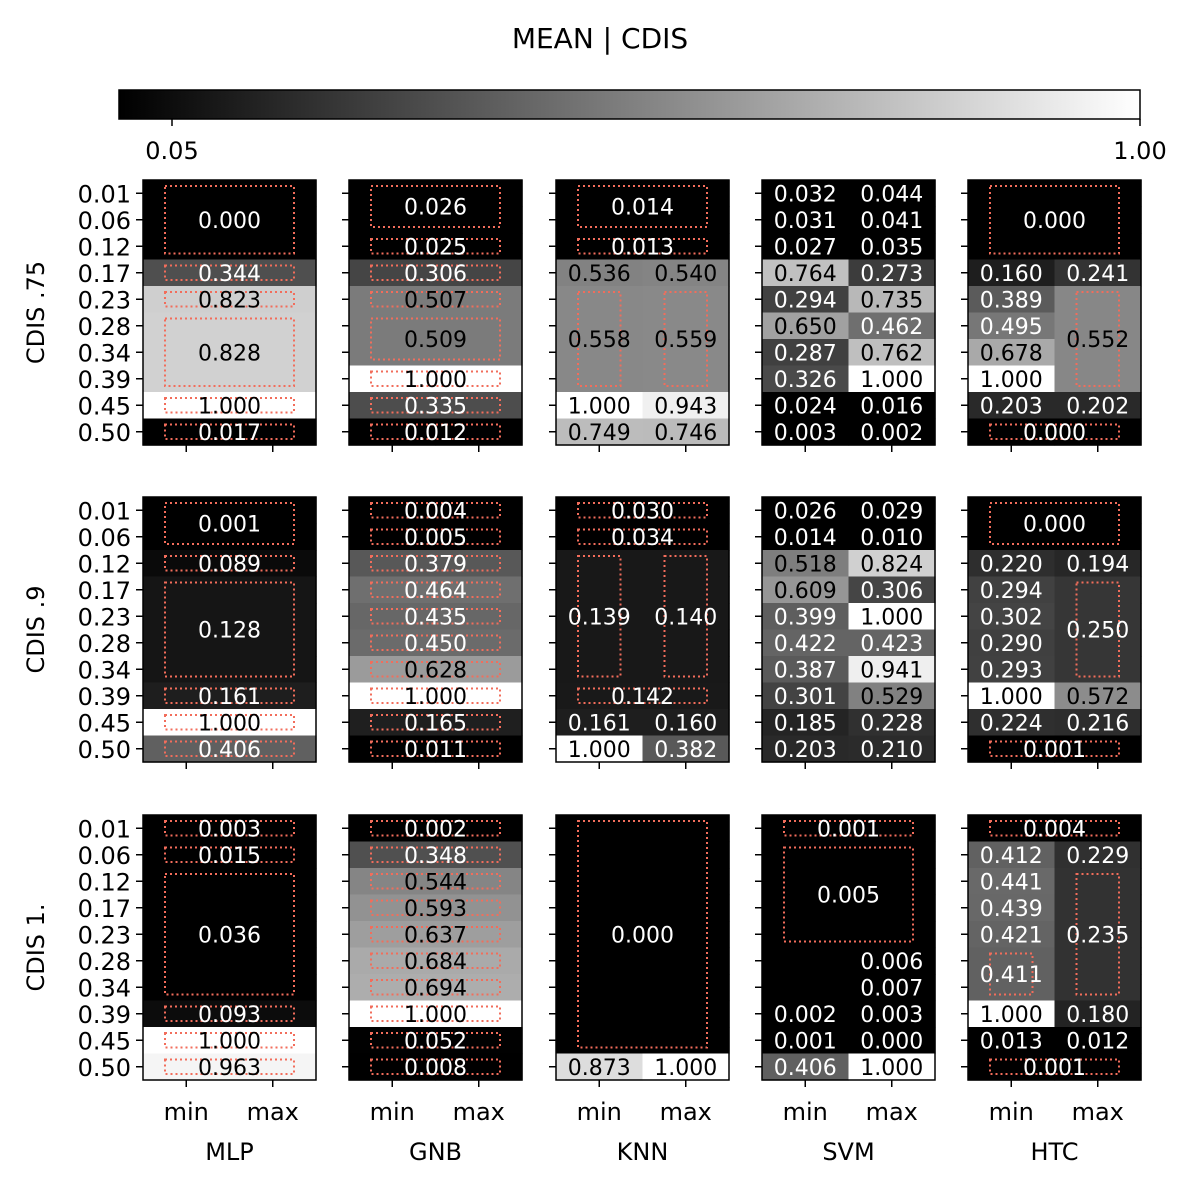 The image size is (1200, 1200). I want to click on cell-label: 0.293, so click(1011, 670).